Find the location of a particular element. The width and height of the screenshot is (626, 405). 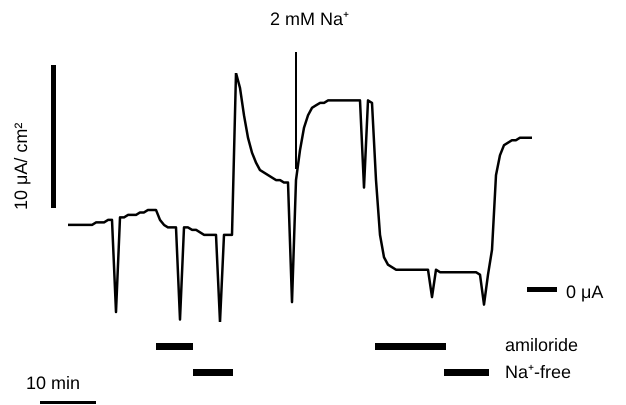

y-axis-title: 10 μA/ cm² is located at coordinates (21, 166).